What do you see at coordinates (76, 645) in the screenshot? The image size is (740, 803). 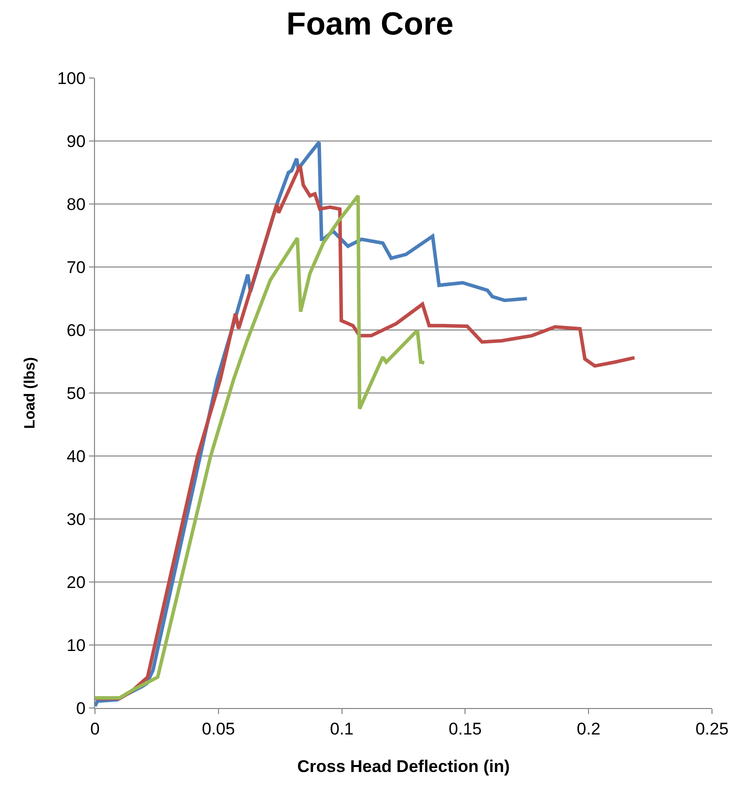 I see `y-tick-label: 10` at bounding box center [76, 645].